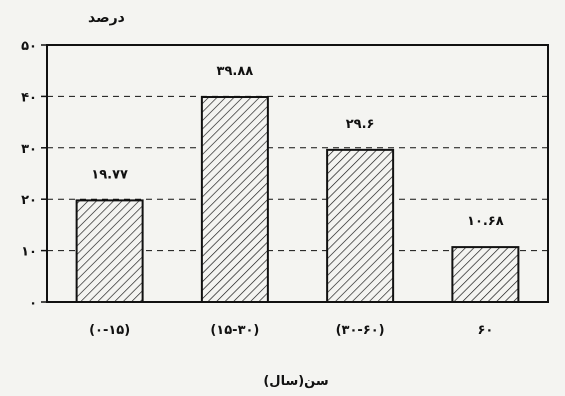  Describe the element at coordinates (234, 330) in the screenshot. I see `x-tick-label: (۱۵-۳۰)` at that location.